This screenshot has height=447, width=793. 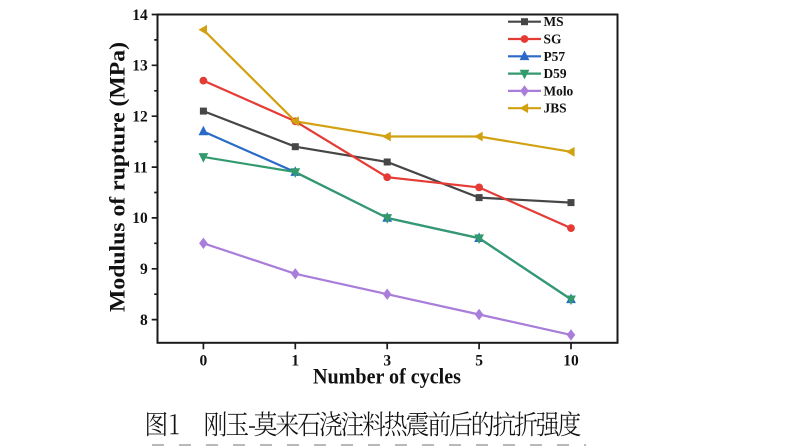 I want to click on svg-text: 8, so click(x=144, y=320).